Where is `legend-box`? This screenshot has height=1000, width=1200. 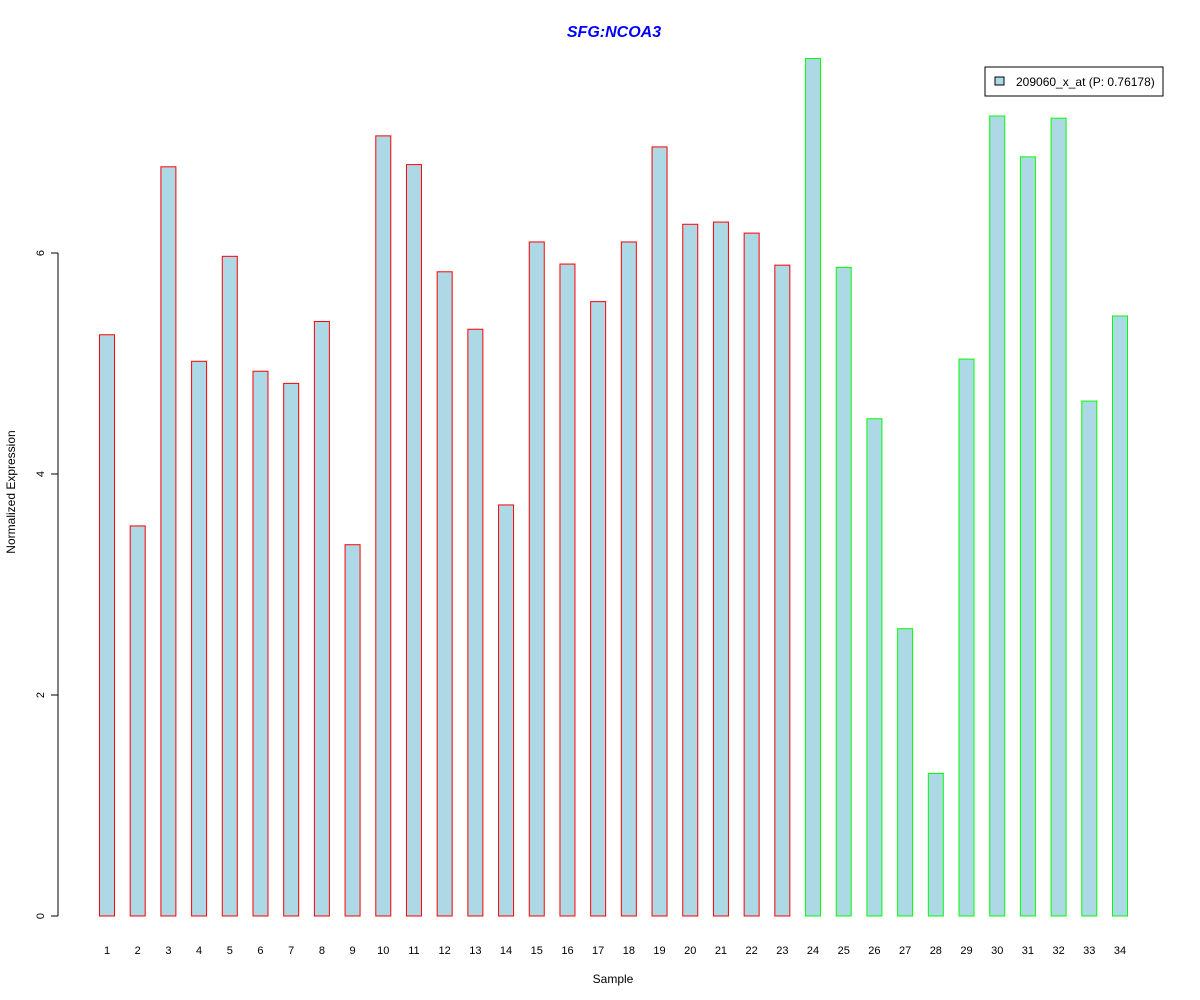
legend-box is located at coordinates (1074, 81).